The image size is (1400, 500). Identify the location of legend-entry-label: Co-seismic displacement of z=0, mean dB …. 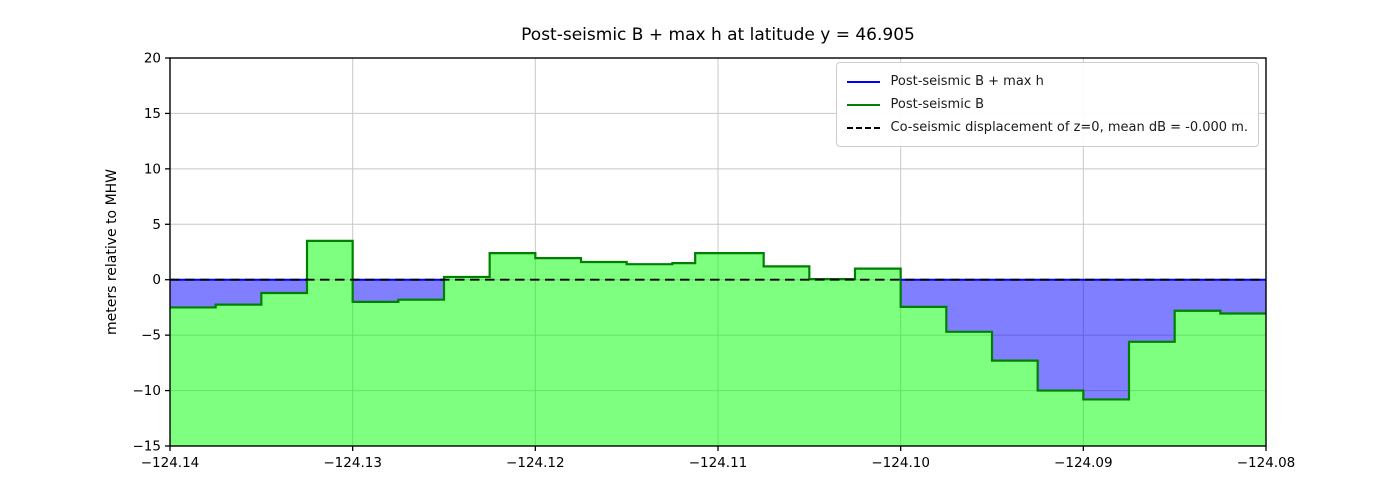
(1069, 127).